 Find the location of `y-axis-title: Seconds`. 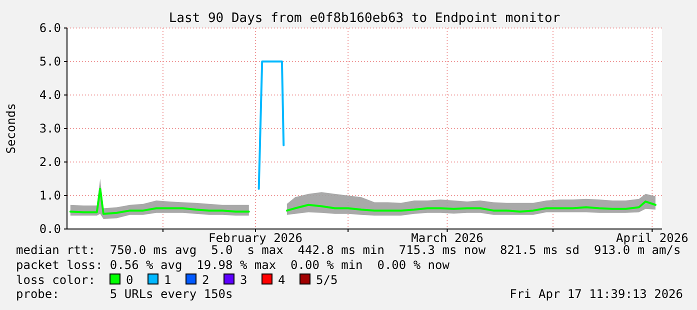

y-axis-title: Seconds is located at coordinates (11, 128).